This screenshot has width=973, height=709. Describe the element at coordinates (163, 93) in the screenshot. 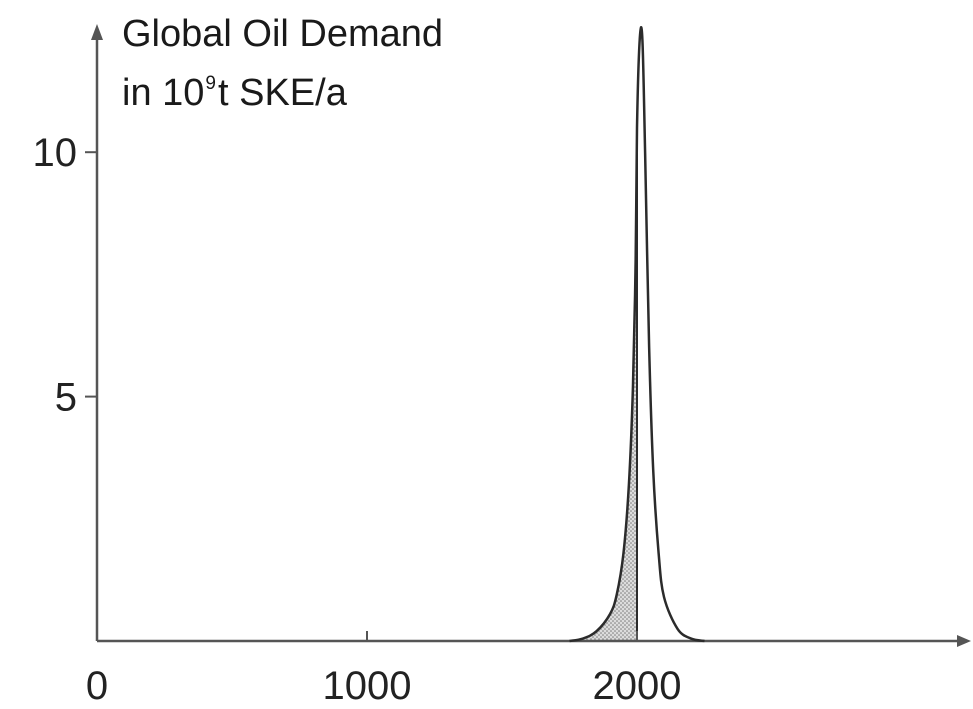

I see `y-axis-unit-prefix: in 10` at that location.